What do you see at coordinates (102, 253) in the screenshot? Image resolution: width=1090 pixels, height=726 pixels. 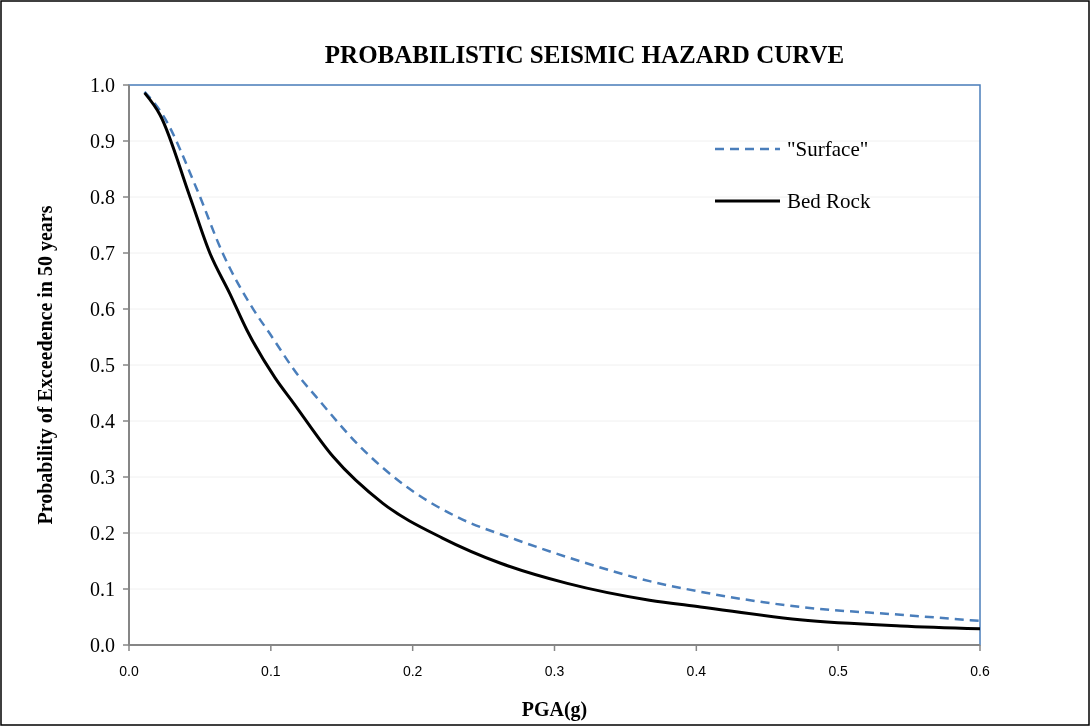 I see `y-tick-label: 0.7` at bounding box center [102, 253].